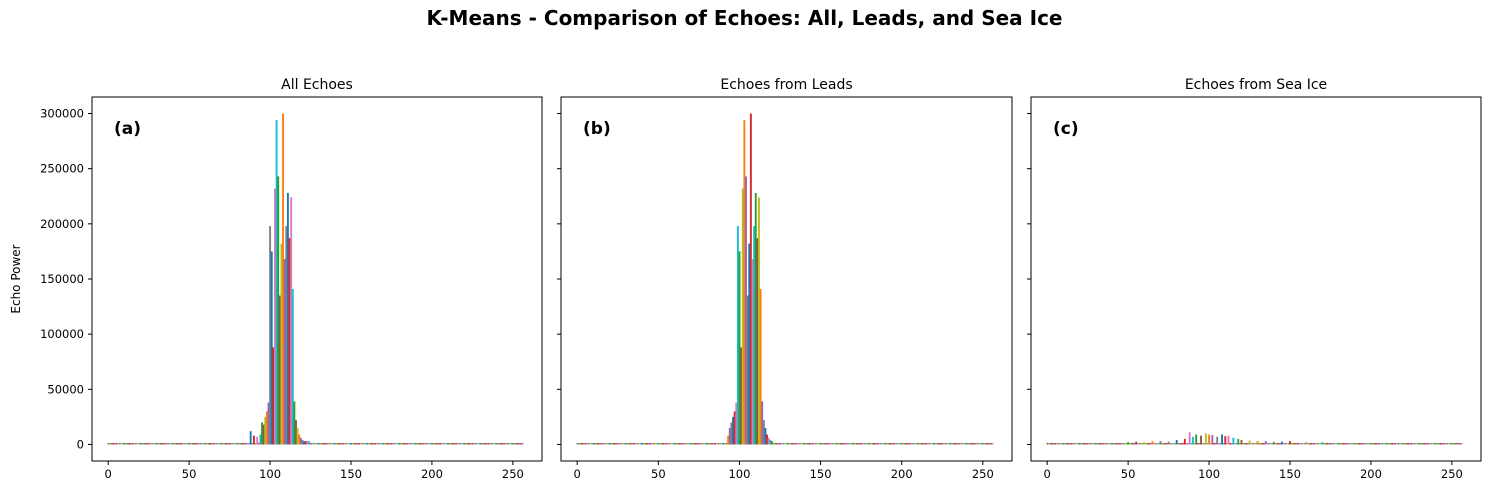 Image resolution: width=1489 pixels, height=495 pixels. What do you see at coordinates (127, 129) in the screenshot?
I see `panel-label: (a)` at bounding box center [127, 129].